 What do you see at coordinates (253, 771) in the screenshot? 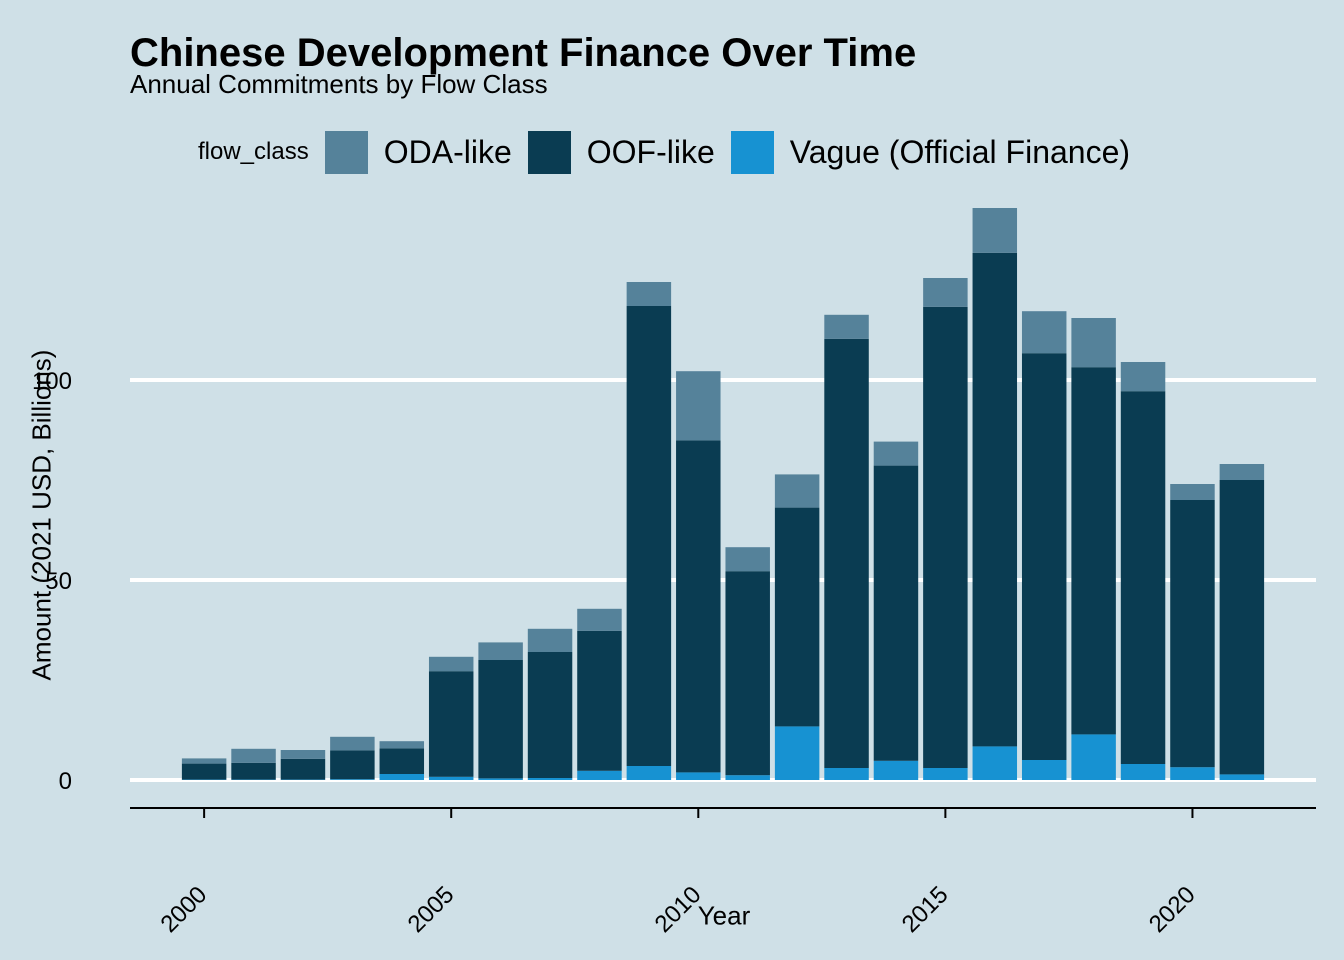
I see `bar-2001-oof-like` at bounding box center [253, 771].